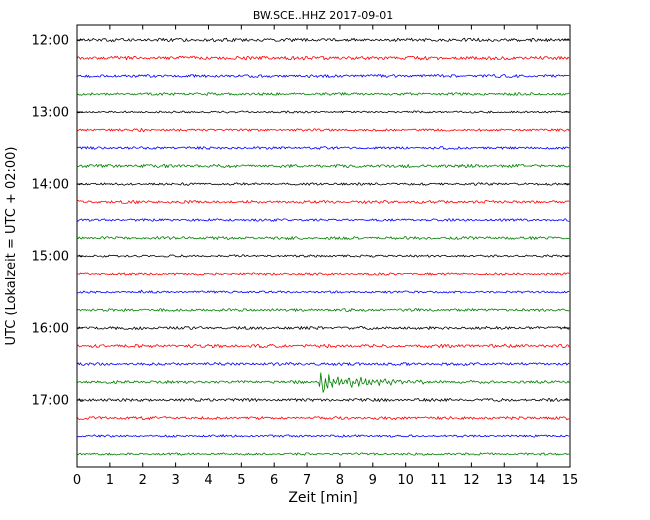  I want to click on y-tick-label: 17:00, so click(50, 401).